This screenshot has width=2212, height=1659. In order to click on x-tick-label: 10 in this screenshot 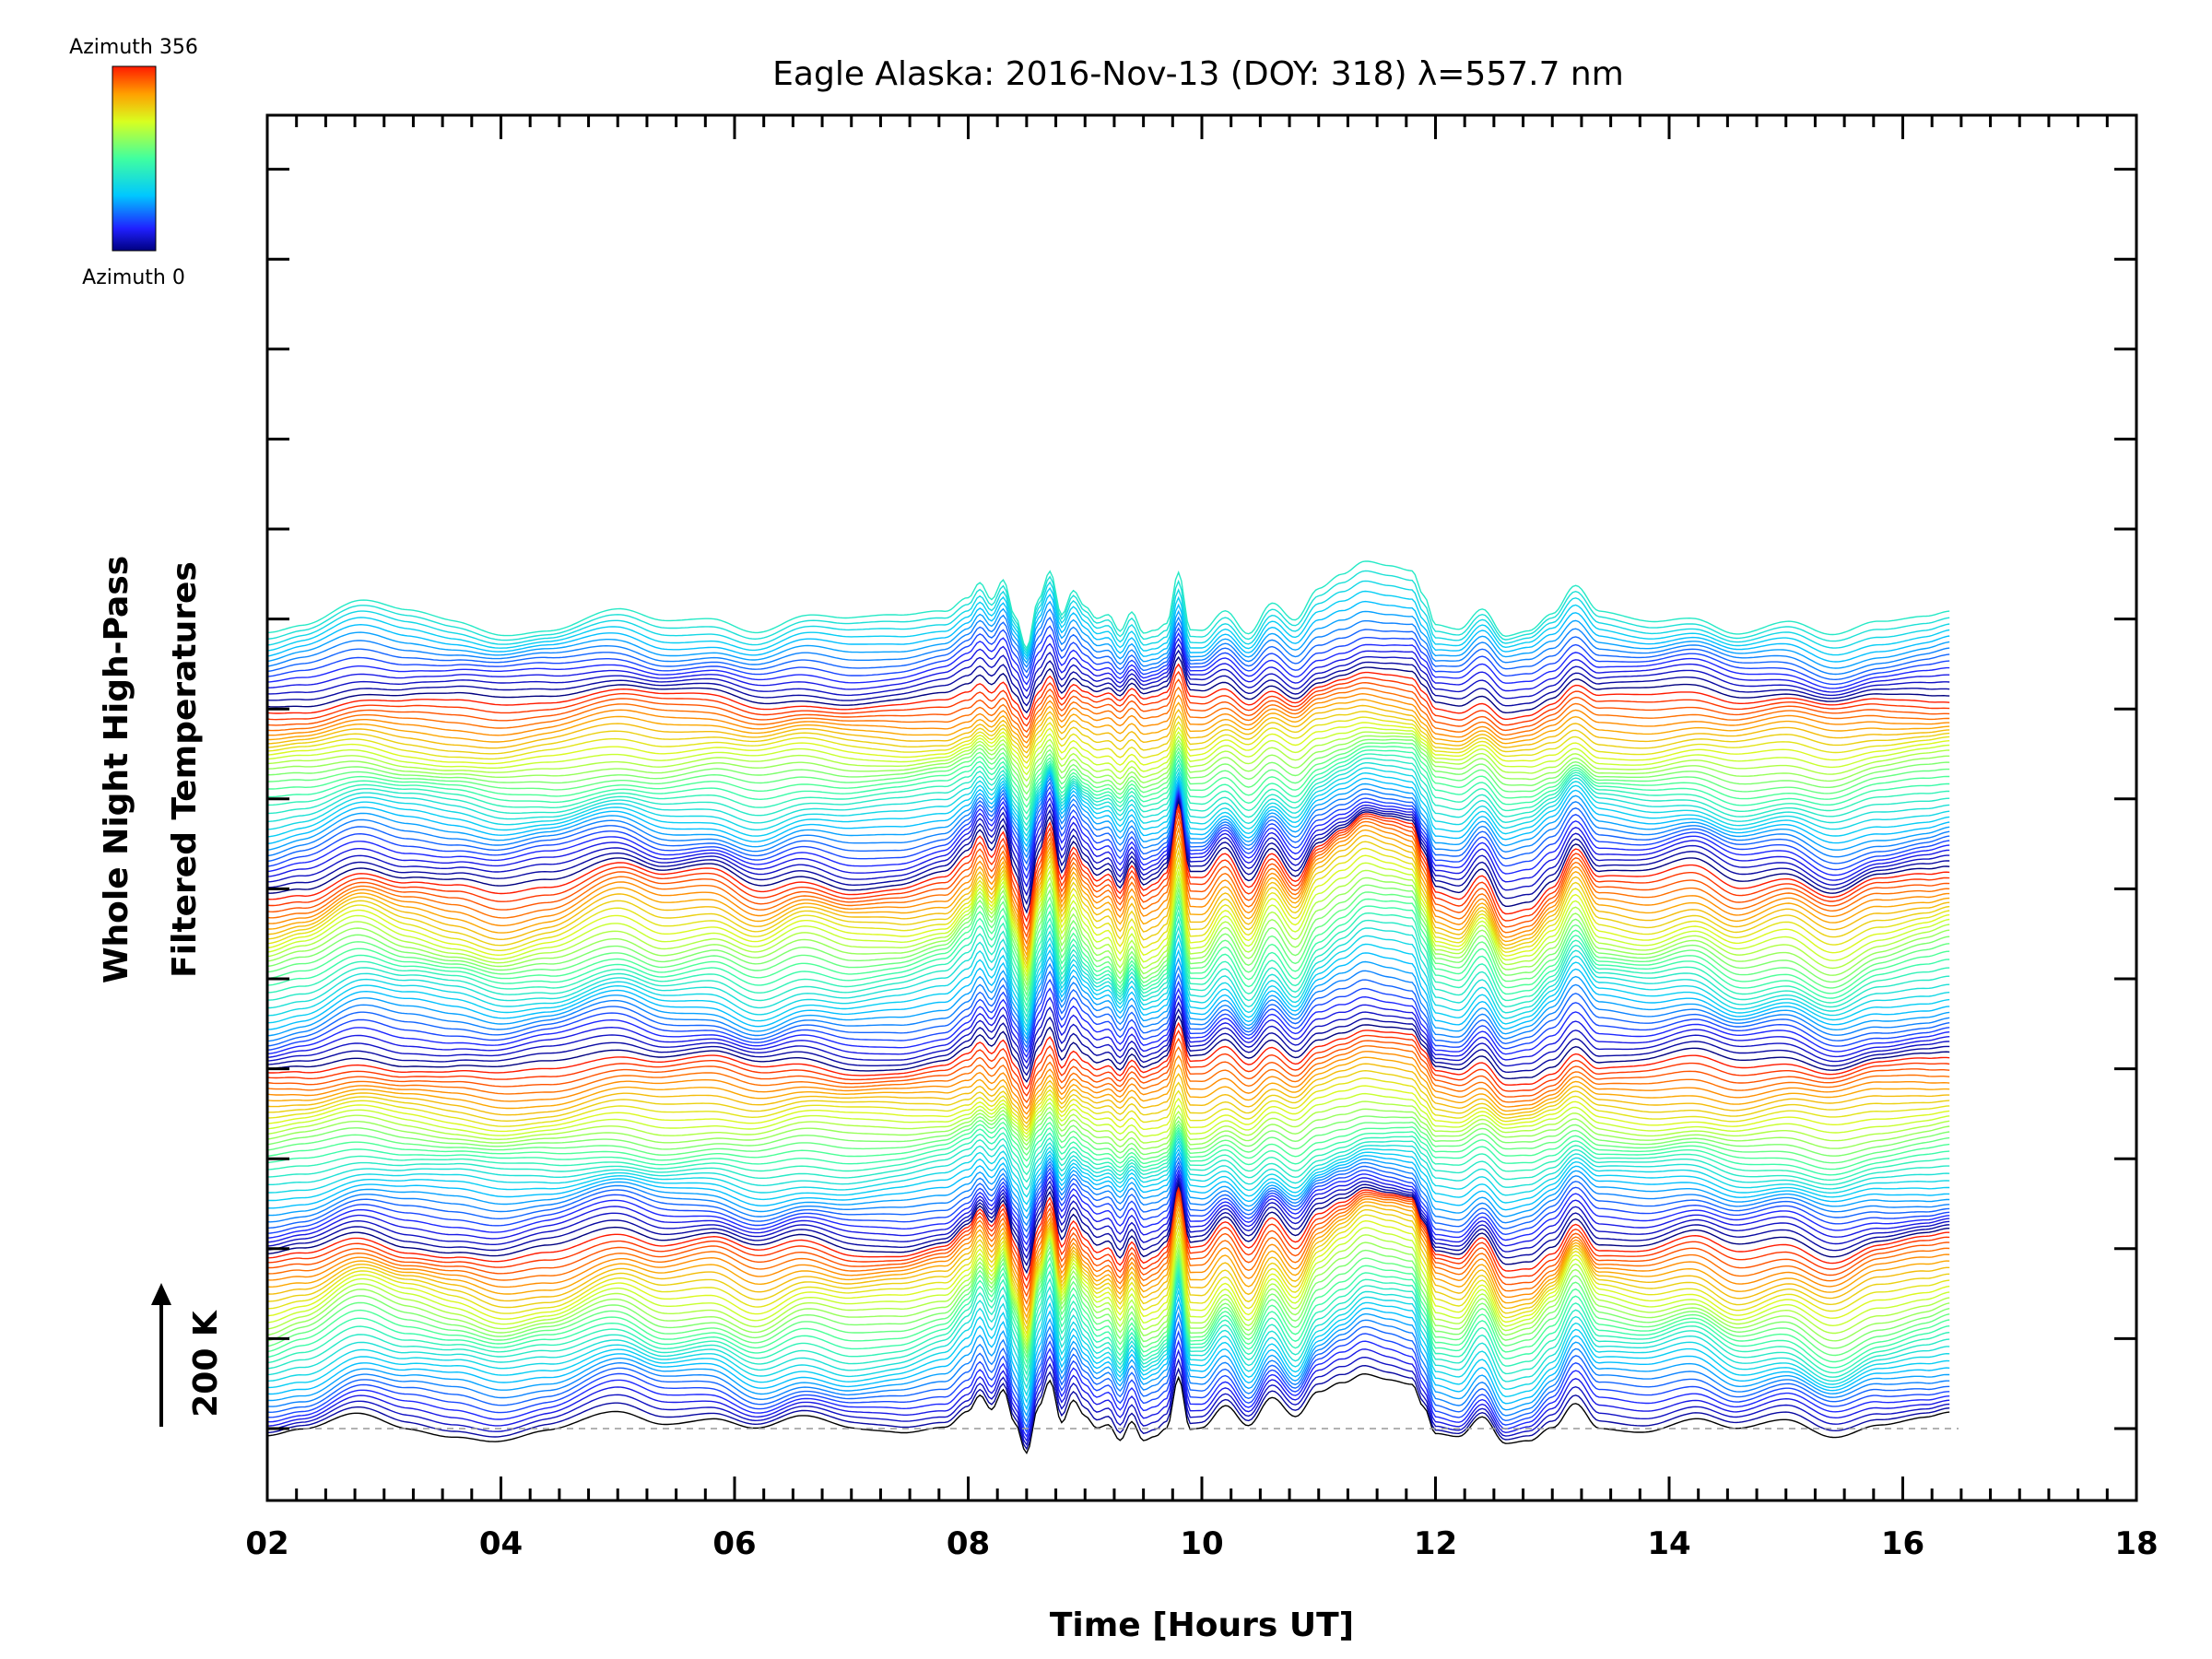, I will do `click(1201, 1543)`.